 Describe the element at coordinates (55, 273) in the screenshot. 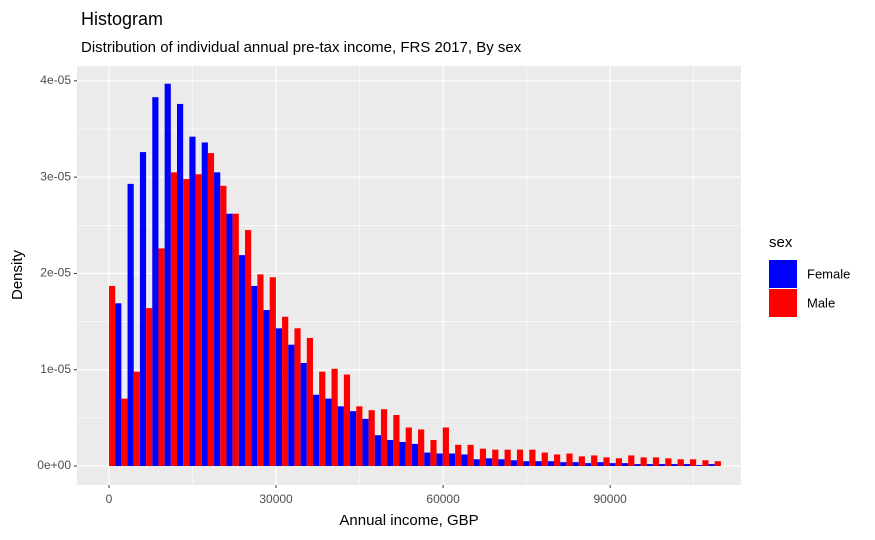

I see `y-tick-label: 2e-05` at that location.